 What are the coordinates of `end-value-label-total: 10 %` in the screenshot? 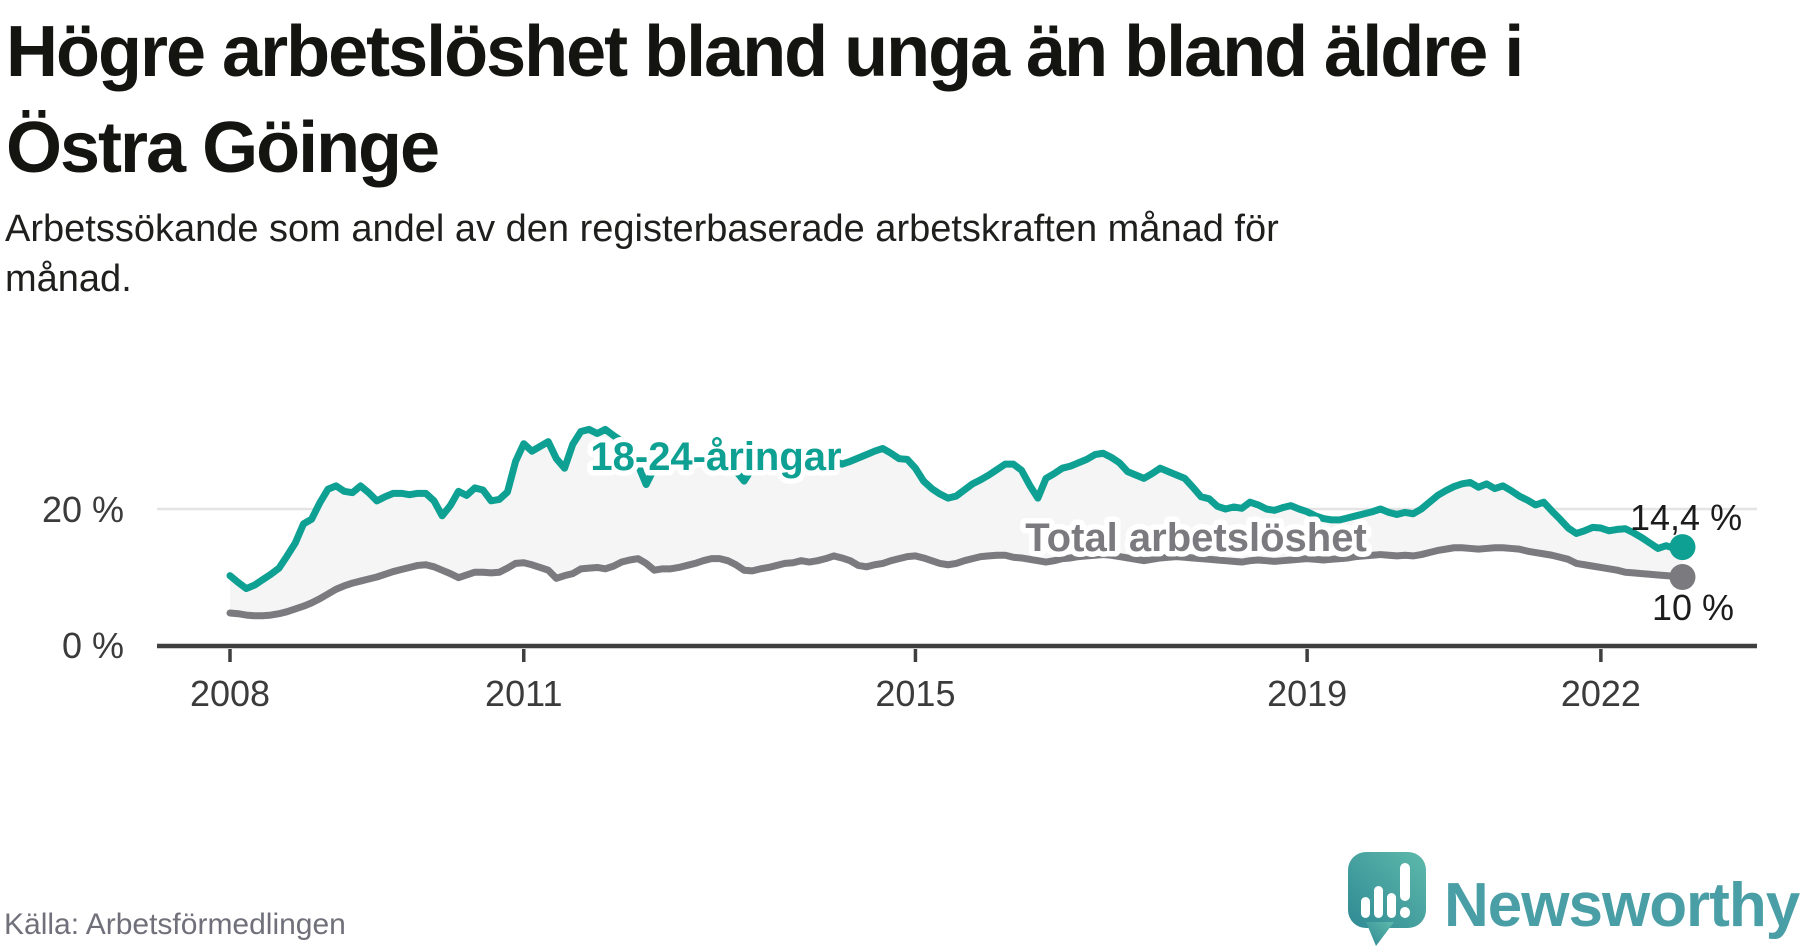 It's located at (1693, 607).